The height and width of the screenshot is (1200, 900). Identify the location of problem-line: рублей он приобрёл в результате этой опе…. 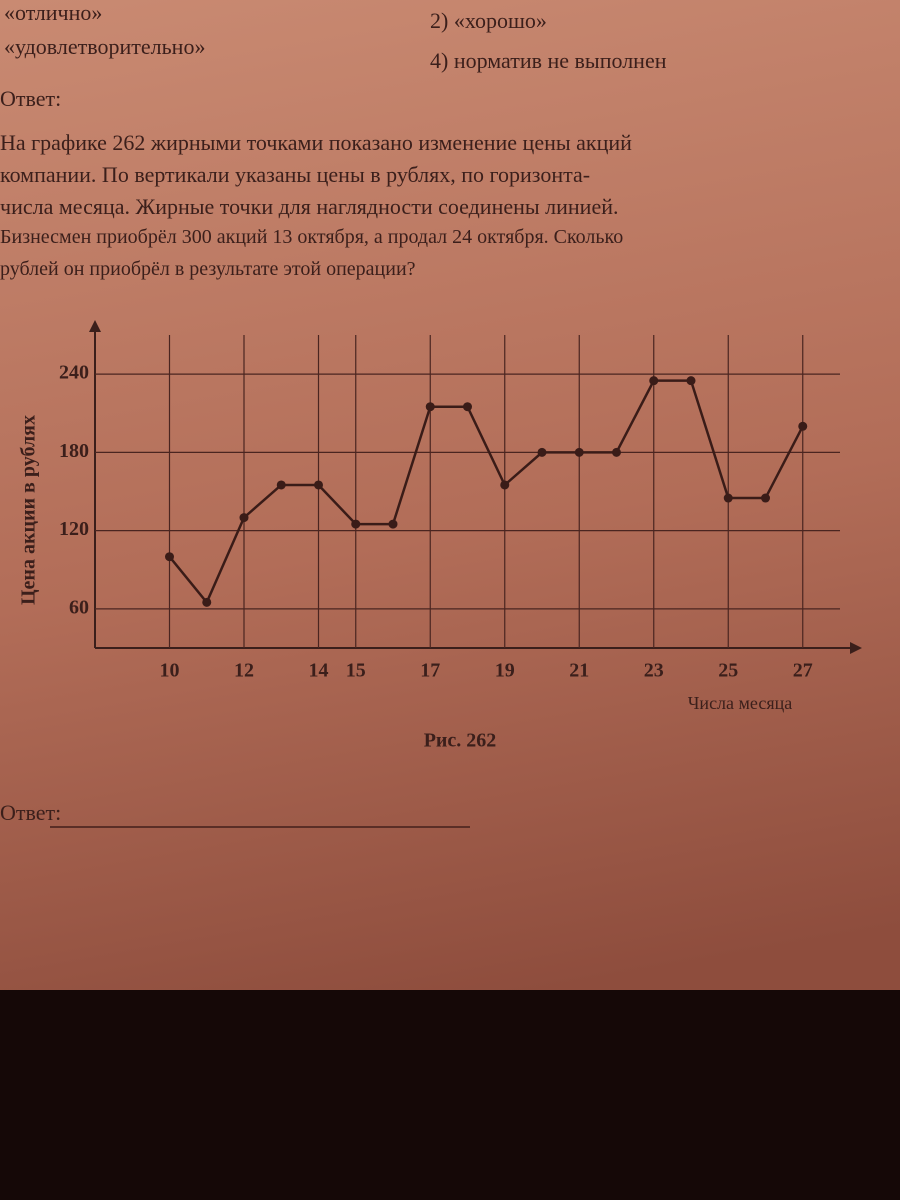
(208, 269).